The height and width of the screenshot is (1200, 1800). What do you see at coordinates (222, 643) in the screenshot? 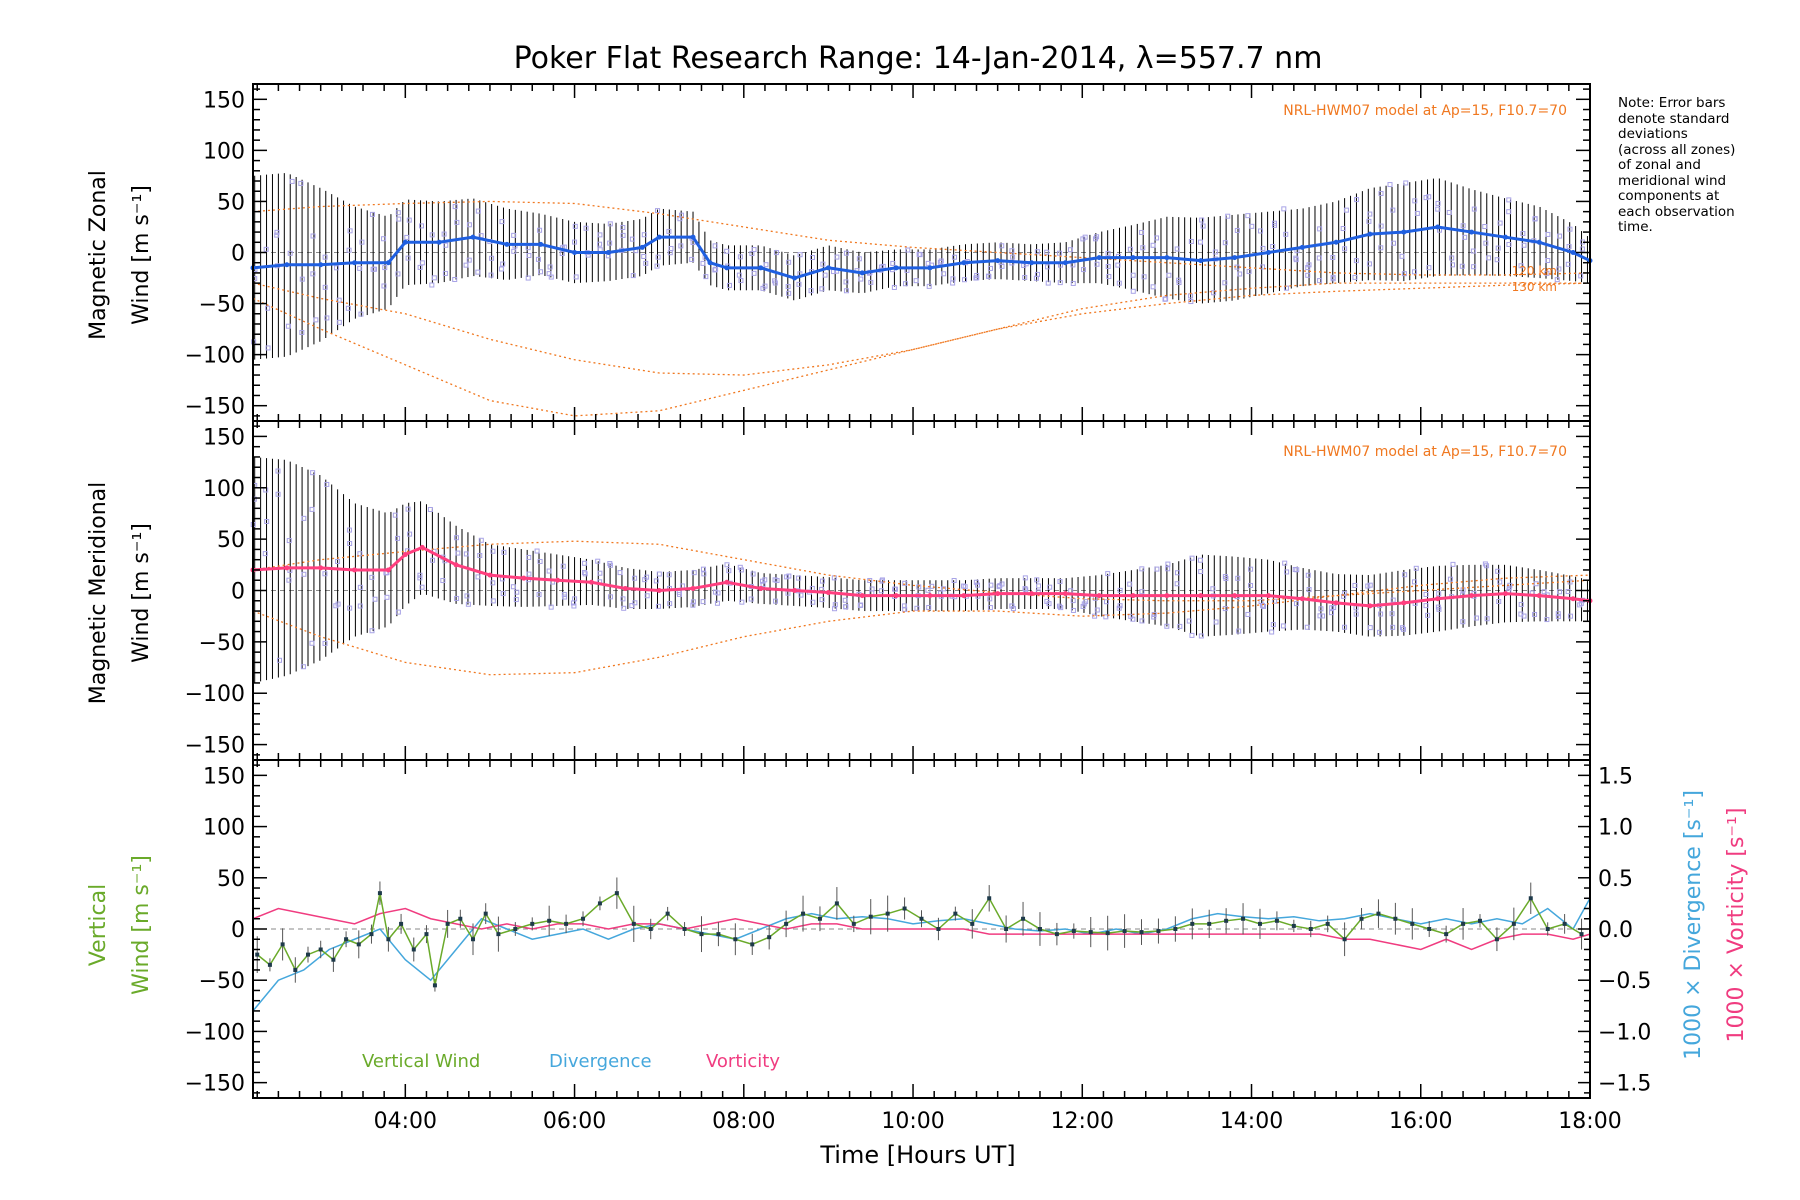
I see `y-tick-label: −50` at bounding box center [222, 643].